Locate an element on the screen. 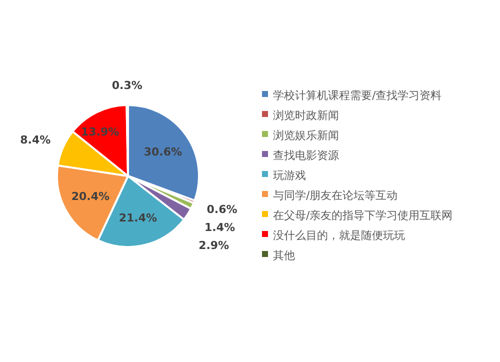 This screenshot has width=500, height=362. legend-label: 浏览时政新闻 is located at coordinates (306, 115).